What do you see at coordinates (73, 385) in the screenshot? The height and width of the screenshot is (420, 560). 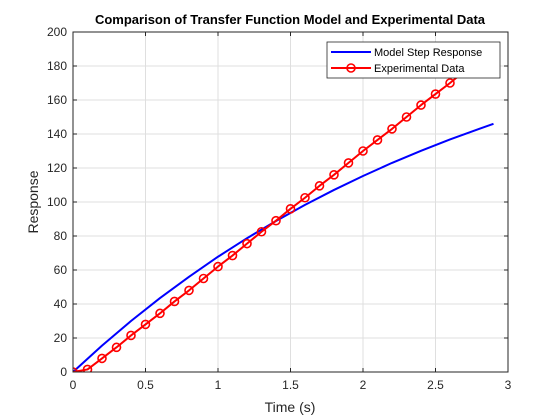 I see `x-tick-label: 0` at bounding box center [73, 385].